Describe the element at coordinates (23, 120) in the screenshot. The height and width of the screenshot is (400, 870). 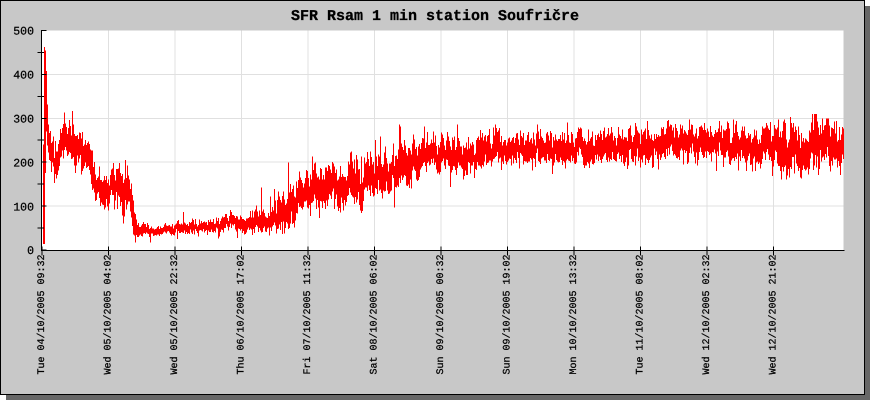
I see `svg-text: 300` at that location.